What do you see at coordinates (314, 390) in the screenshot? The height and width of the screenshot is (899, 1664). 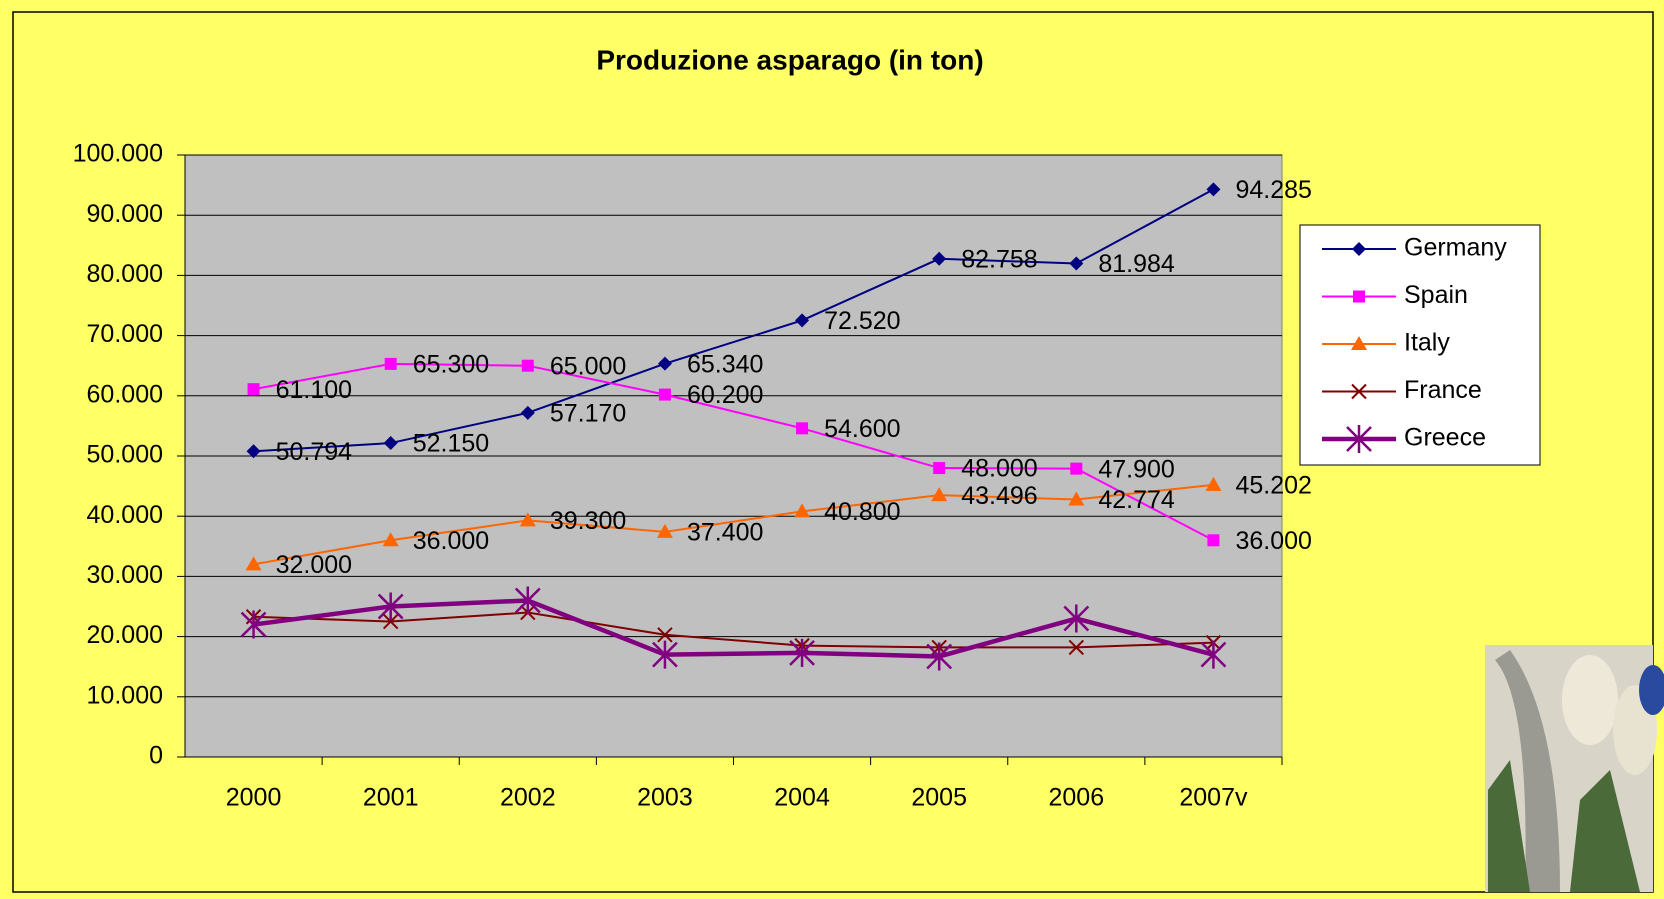 I see `data-label: 61.100` at bounding box center [314, 390].